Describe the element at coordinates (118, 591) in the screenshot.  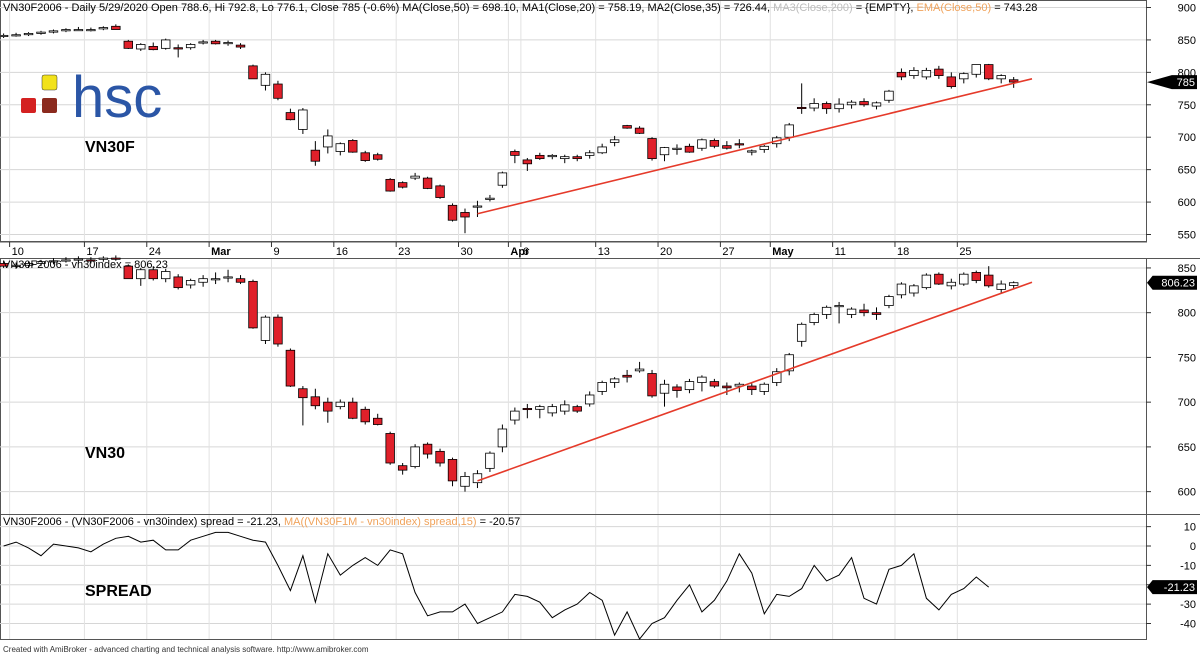
I see `pane3-label: SPREAD` at that location.